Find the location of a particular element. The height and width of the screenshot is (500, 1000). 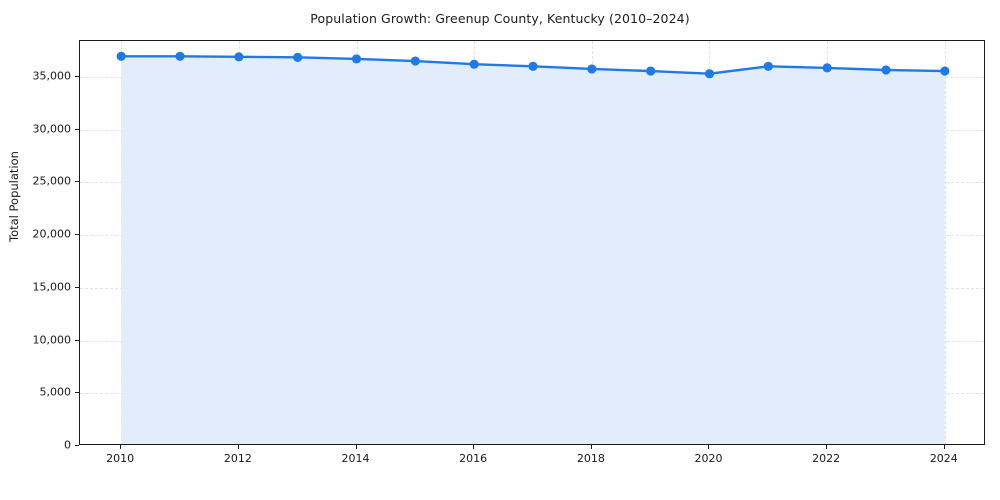

data-point-marker: 2014: 36,700 is located at coordinates (356, 59).